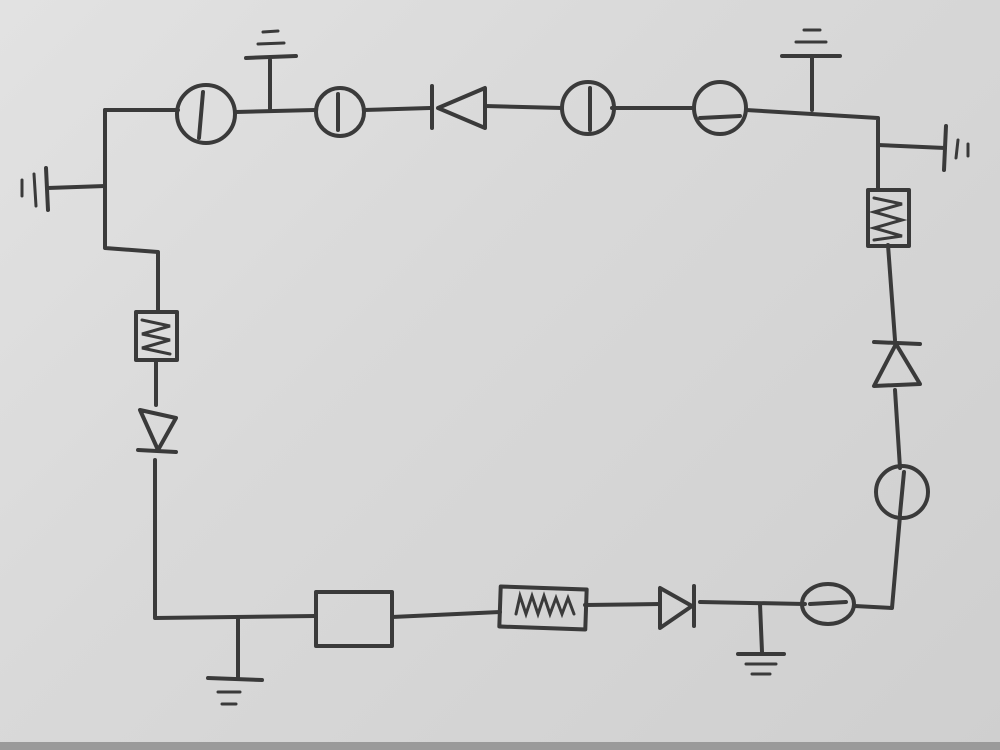  What do you see at coordinates (131, 211) in the screenshot?
I see `wire-left-vertical-upper` at bounding box center [131, 211].